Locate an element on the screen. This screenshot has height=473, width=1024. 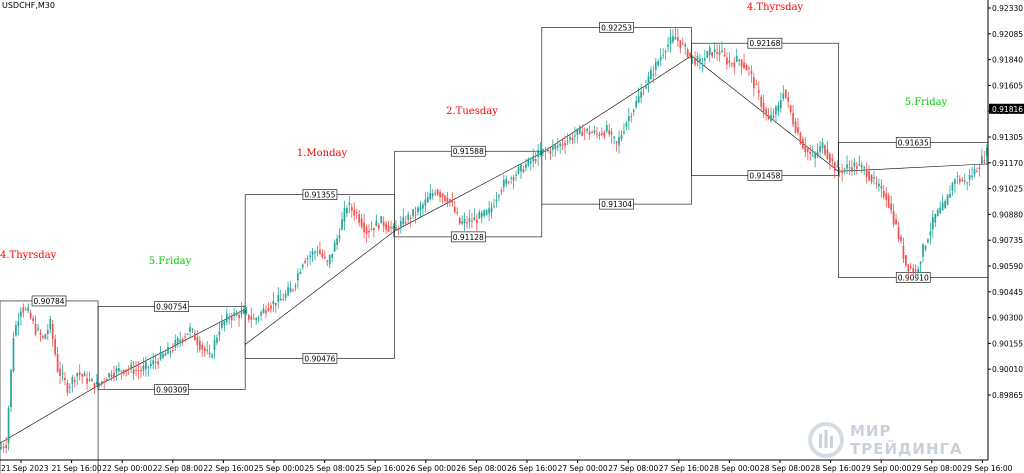
day-high-label: 0.92168 is located at coordinates (764, 43).